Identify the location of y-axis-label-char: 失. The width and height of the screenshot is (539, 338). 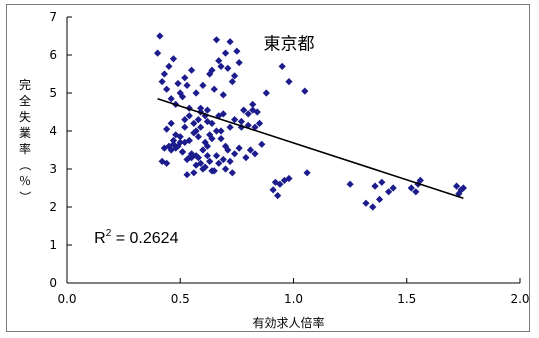
(25, 116).